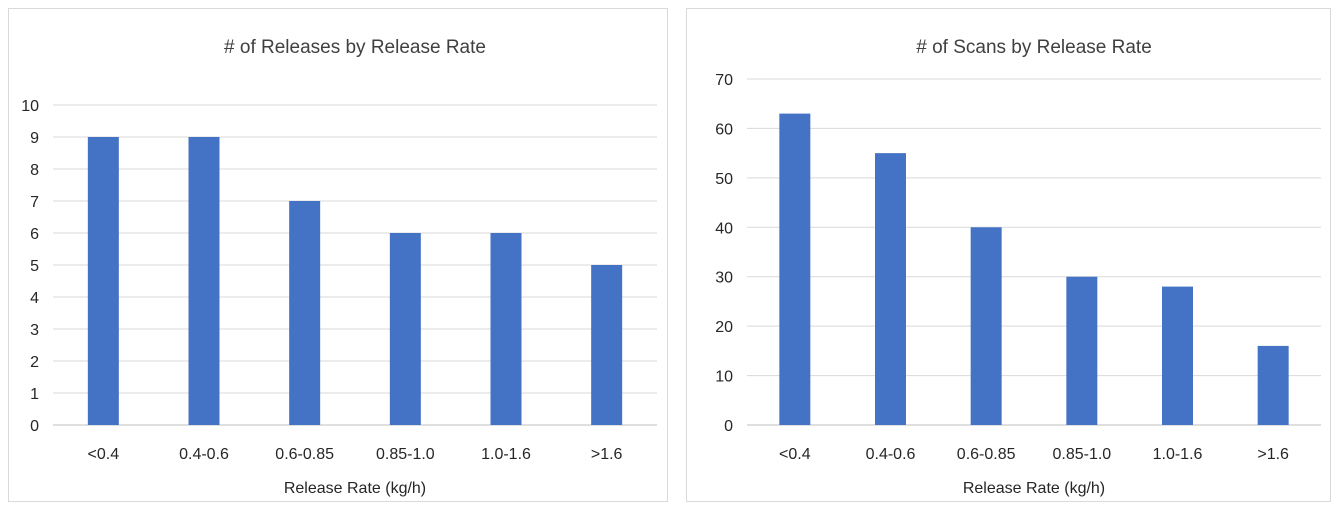 The width and height of the screenshot is (1336, 509). Describe the element at coordinates (724, 278) in the screenshot. I see `y-tick-label: 30` at that location.